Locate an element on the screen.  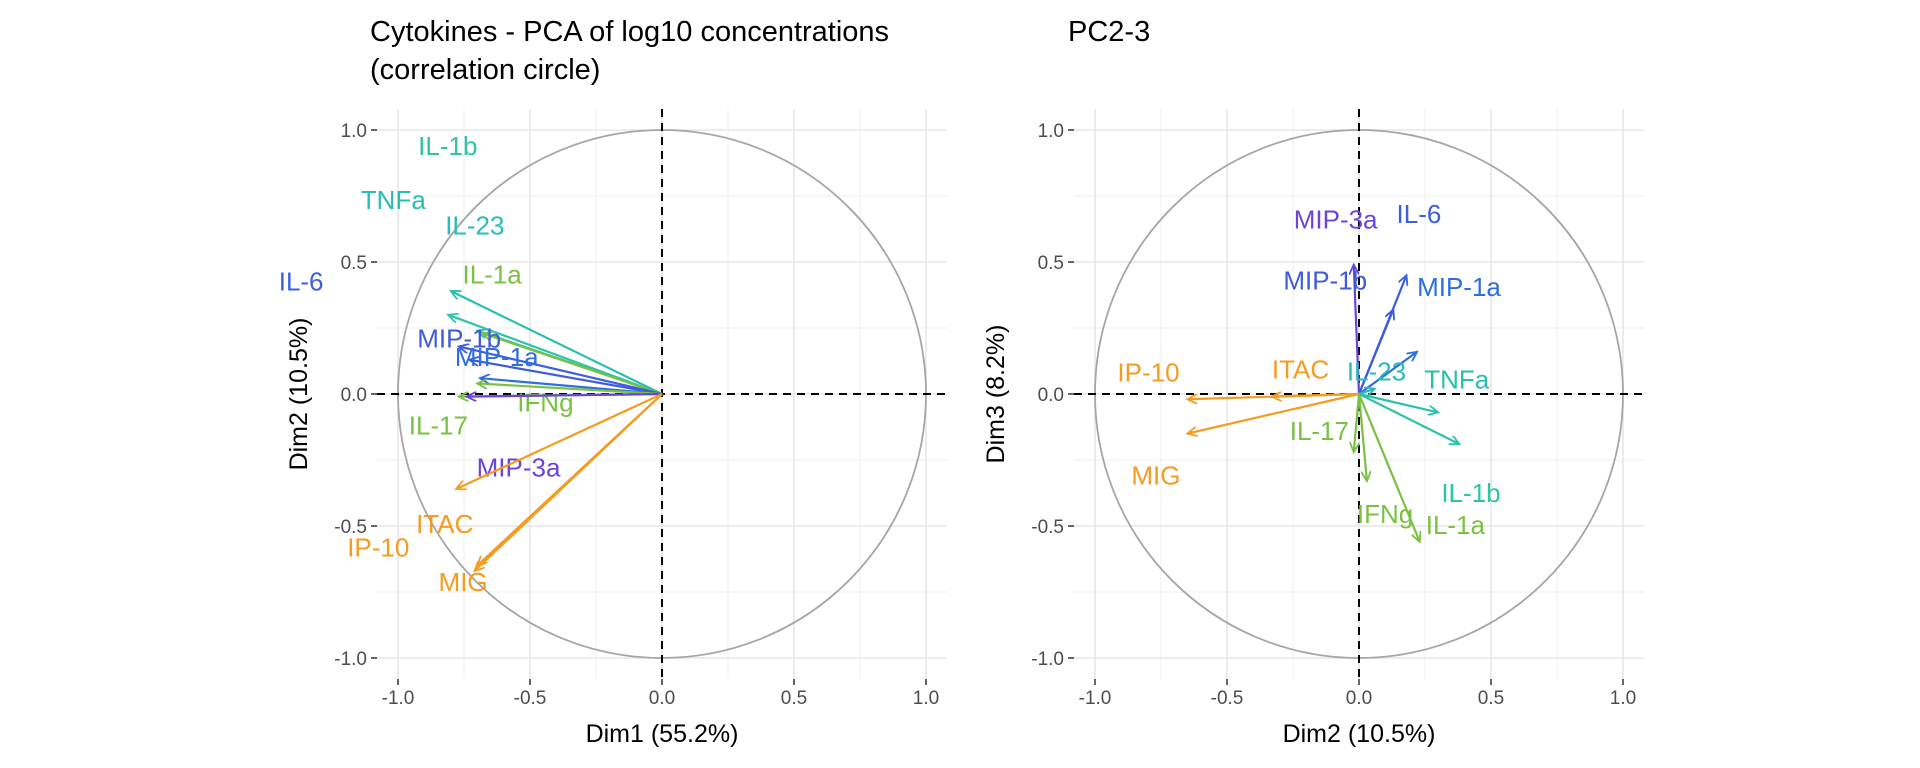
y-axis-label: Dim2 (10.5%) is located at coordinates (299, 394).